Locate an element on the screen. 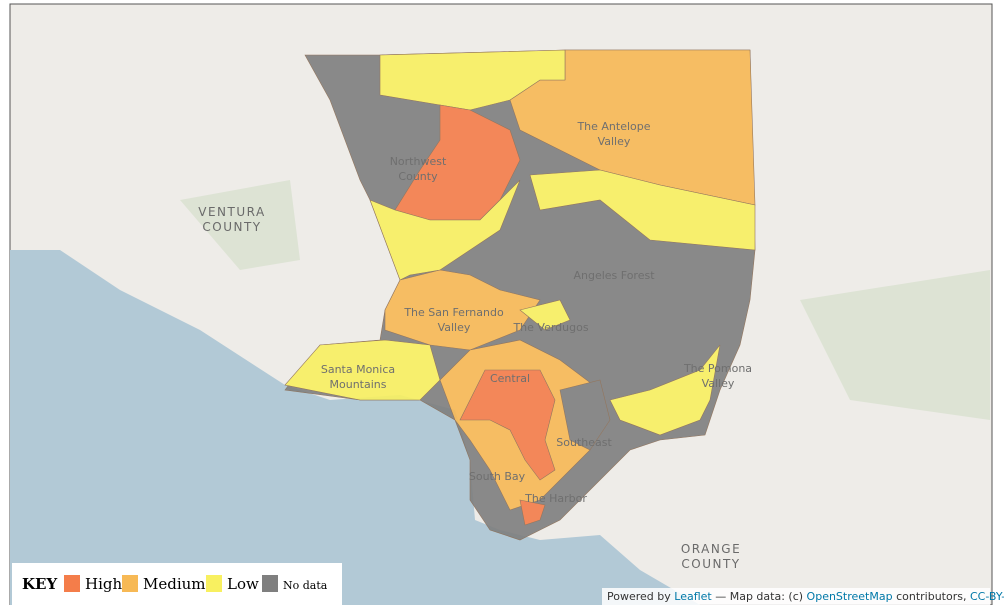 The image size is (1004, 605). label-line: Mountains is located at coordinates (358, 384).